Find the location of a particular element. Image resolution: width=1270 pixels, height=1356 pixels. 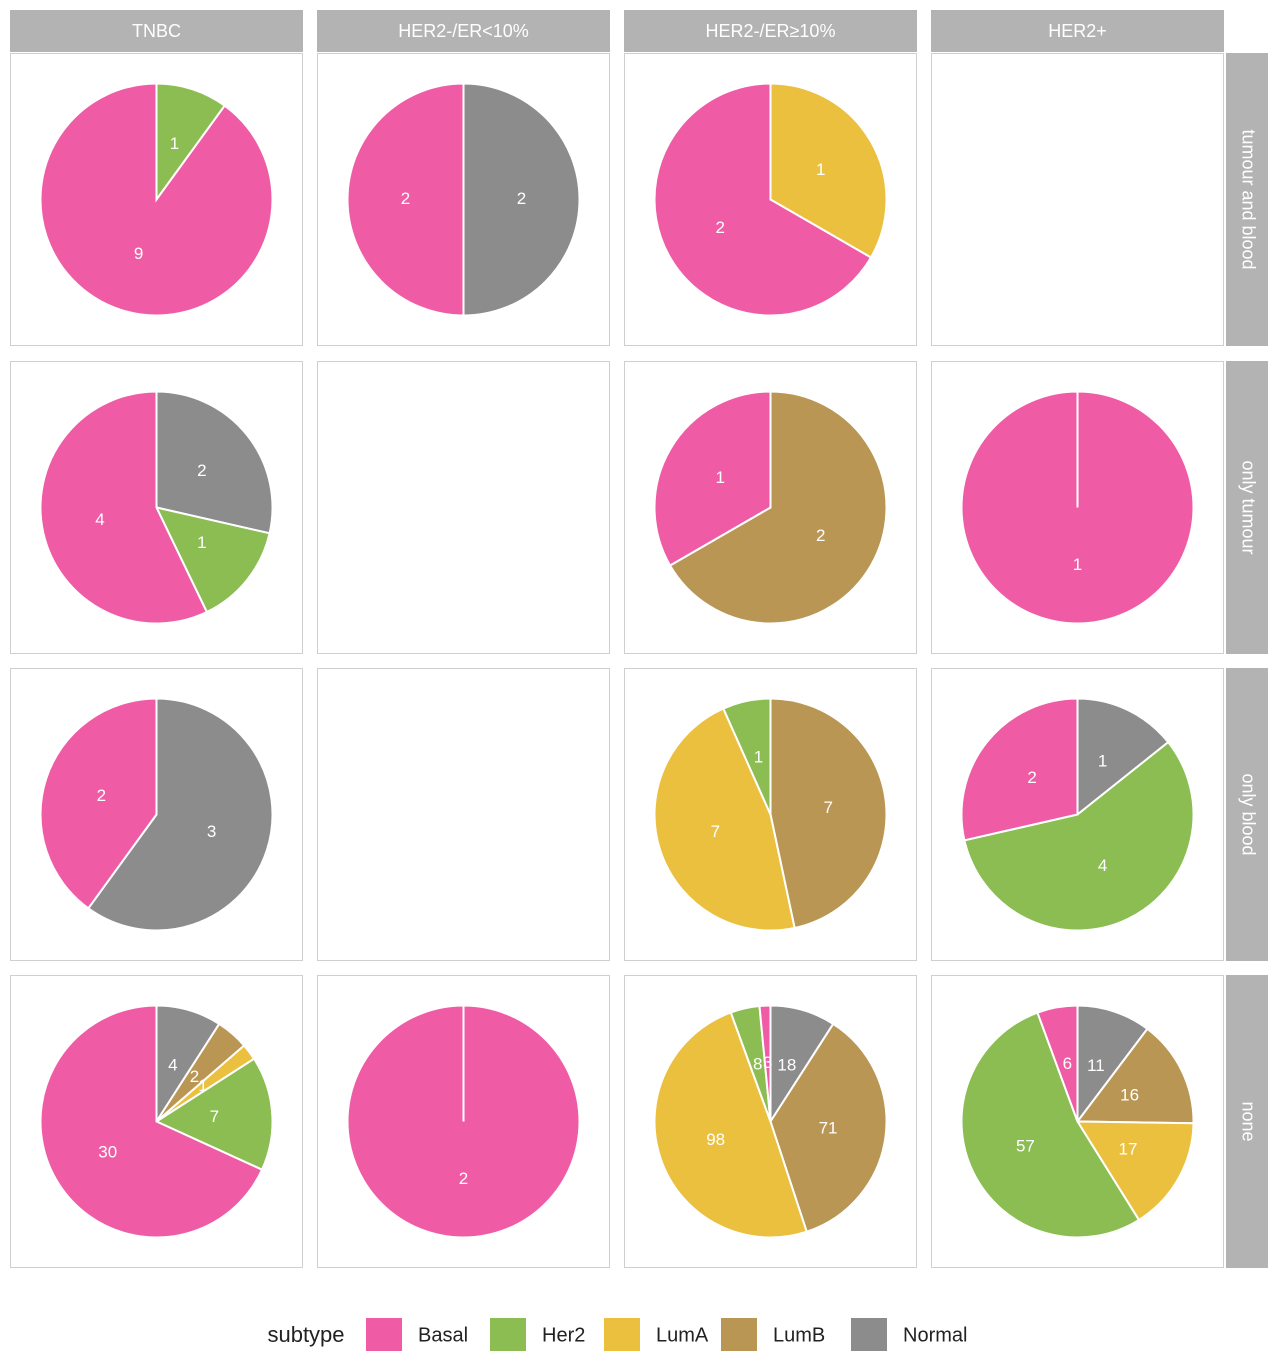

legend-label: Her2 is located at coordinates (563, 1335).